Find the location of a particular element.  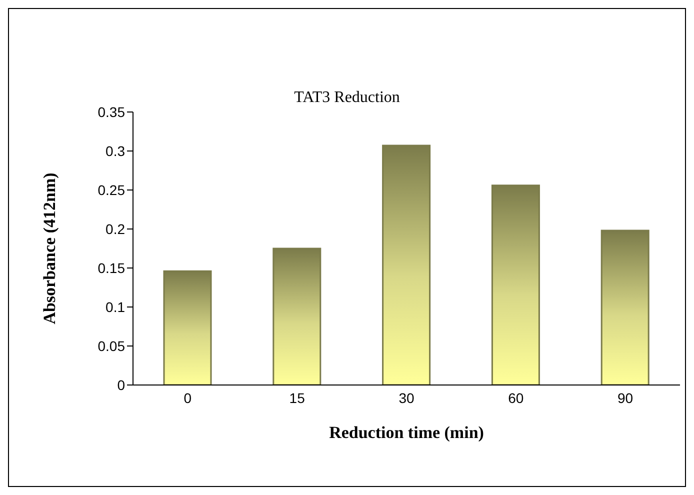

x-tick-label: 30 is located at coordinates (406, 398).